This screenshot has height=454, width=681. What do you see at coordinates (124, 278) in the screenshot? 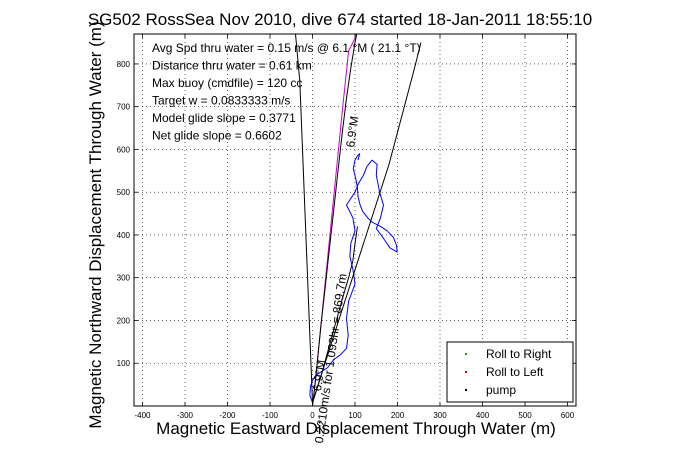
I see `y-tick-label: 300` at bounding box center [124, 278].